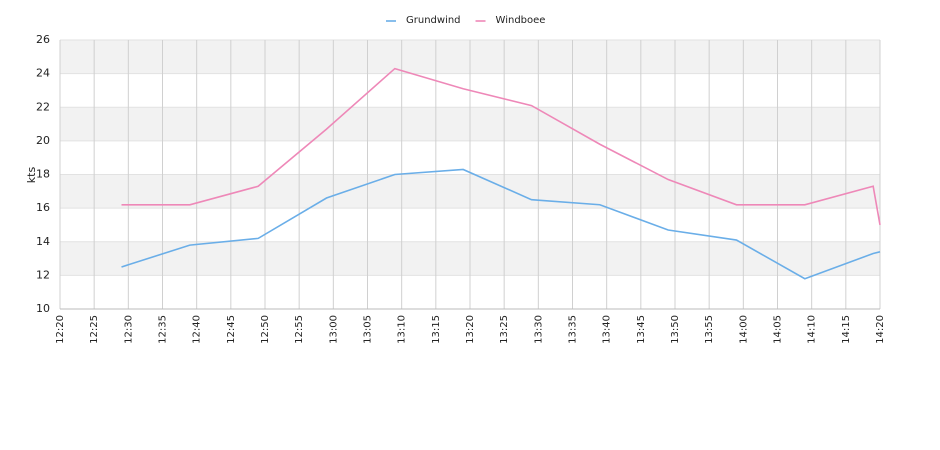 This screenshot has height=450, width=940. I want to click on x-tick-label: 13:25, so click(504, 329).